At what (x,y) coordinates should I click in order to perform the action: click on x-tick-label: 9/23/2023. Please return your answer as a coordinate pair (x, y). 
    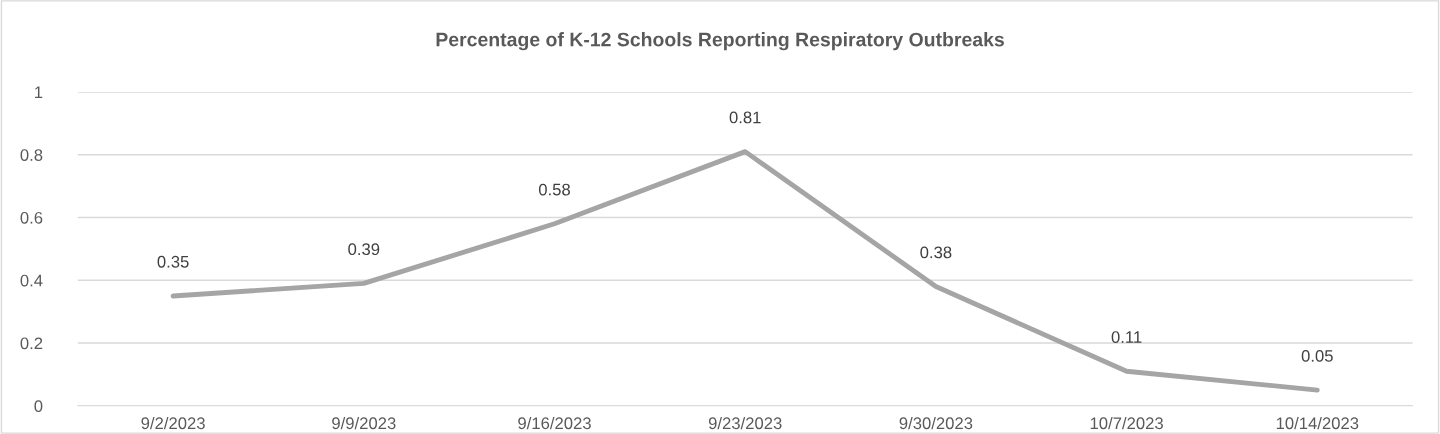
    Looking at the image, I should click on (745, 423).